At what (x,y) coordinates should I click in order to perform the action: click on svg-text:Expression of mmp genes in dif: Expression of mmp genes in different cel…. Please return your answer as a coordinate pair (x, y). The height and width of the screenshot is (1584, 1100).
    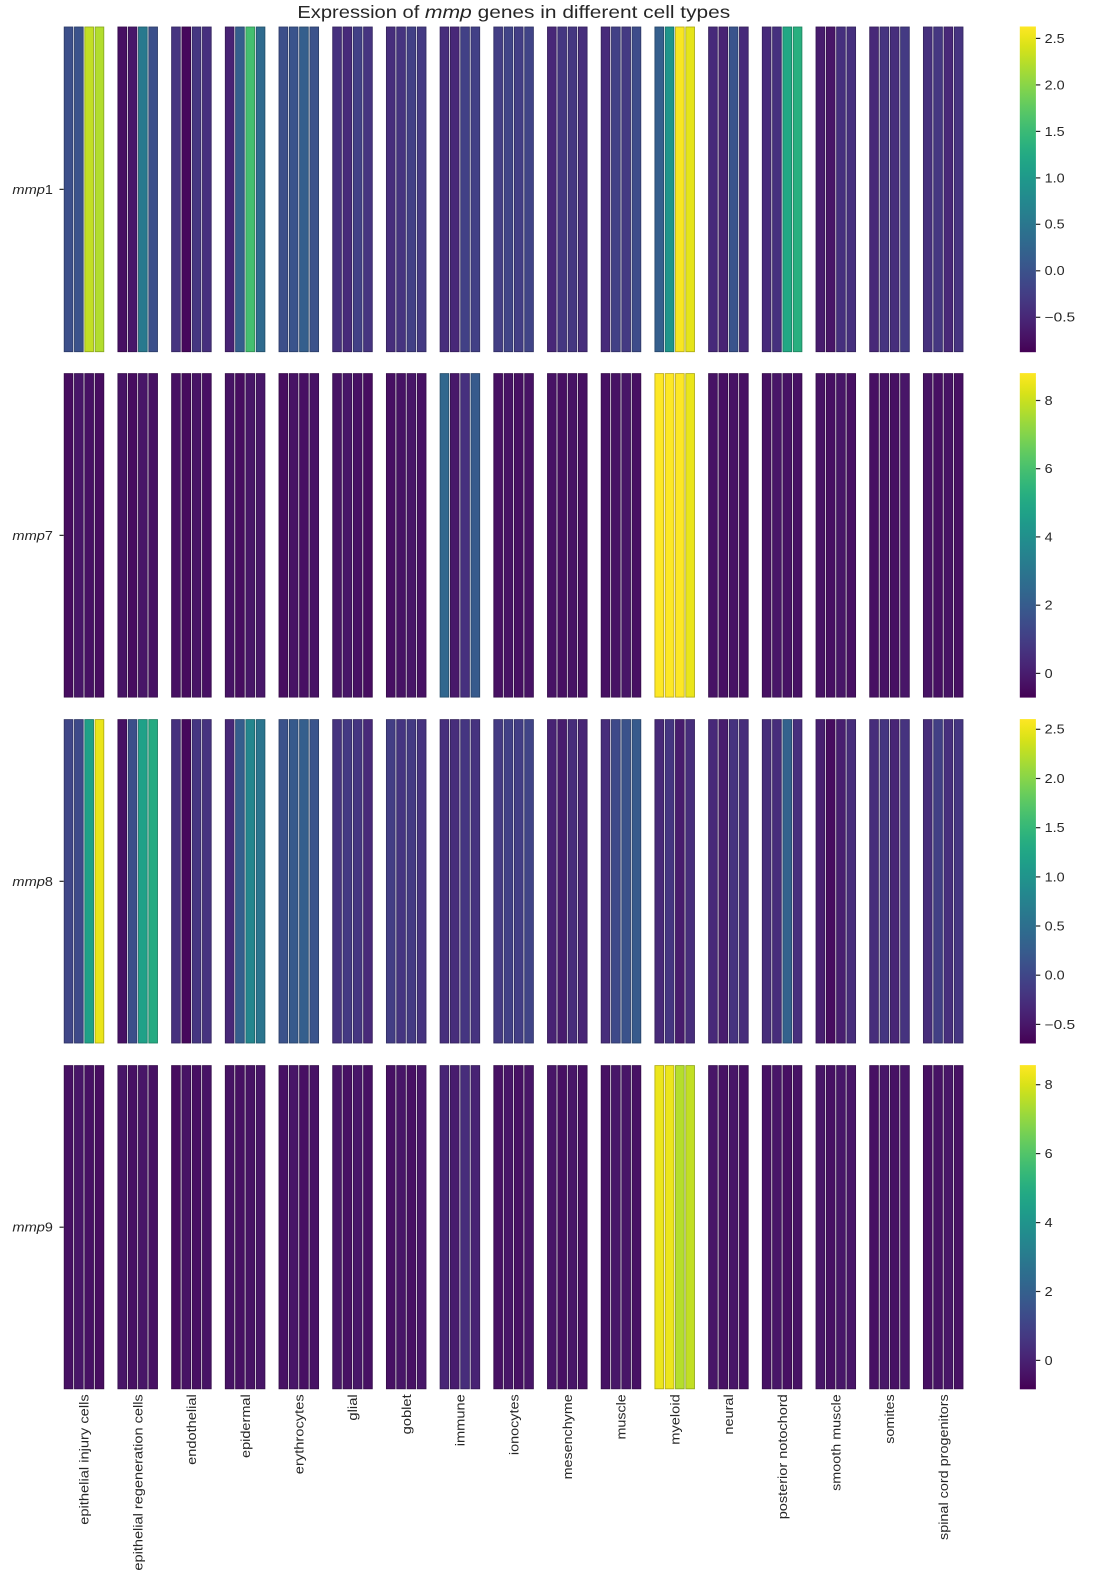
    Looking at the image, I should click on (513, 12).